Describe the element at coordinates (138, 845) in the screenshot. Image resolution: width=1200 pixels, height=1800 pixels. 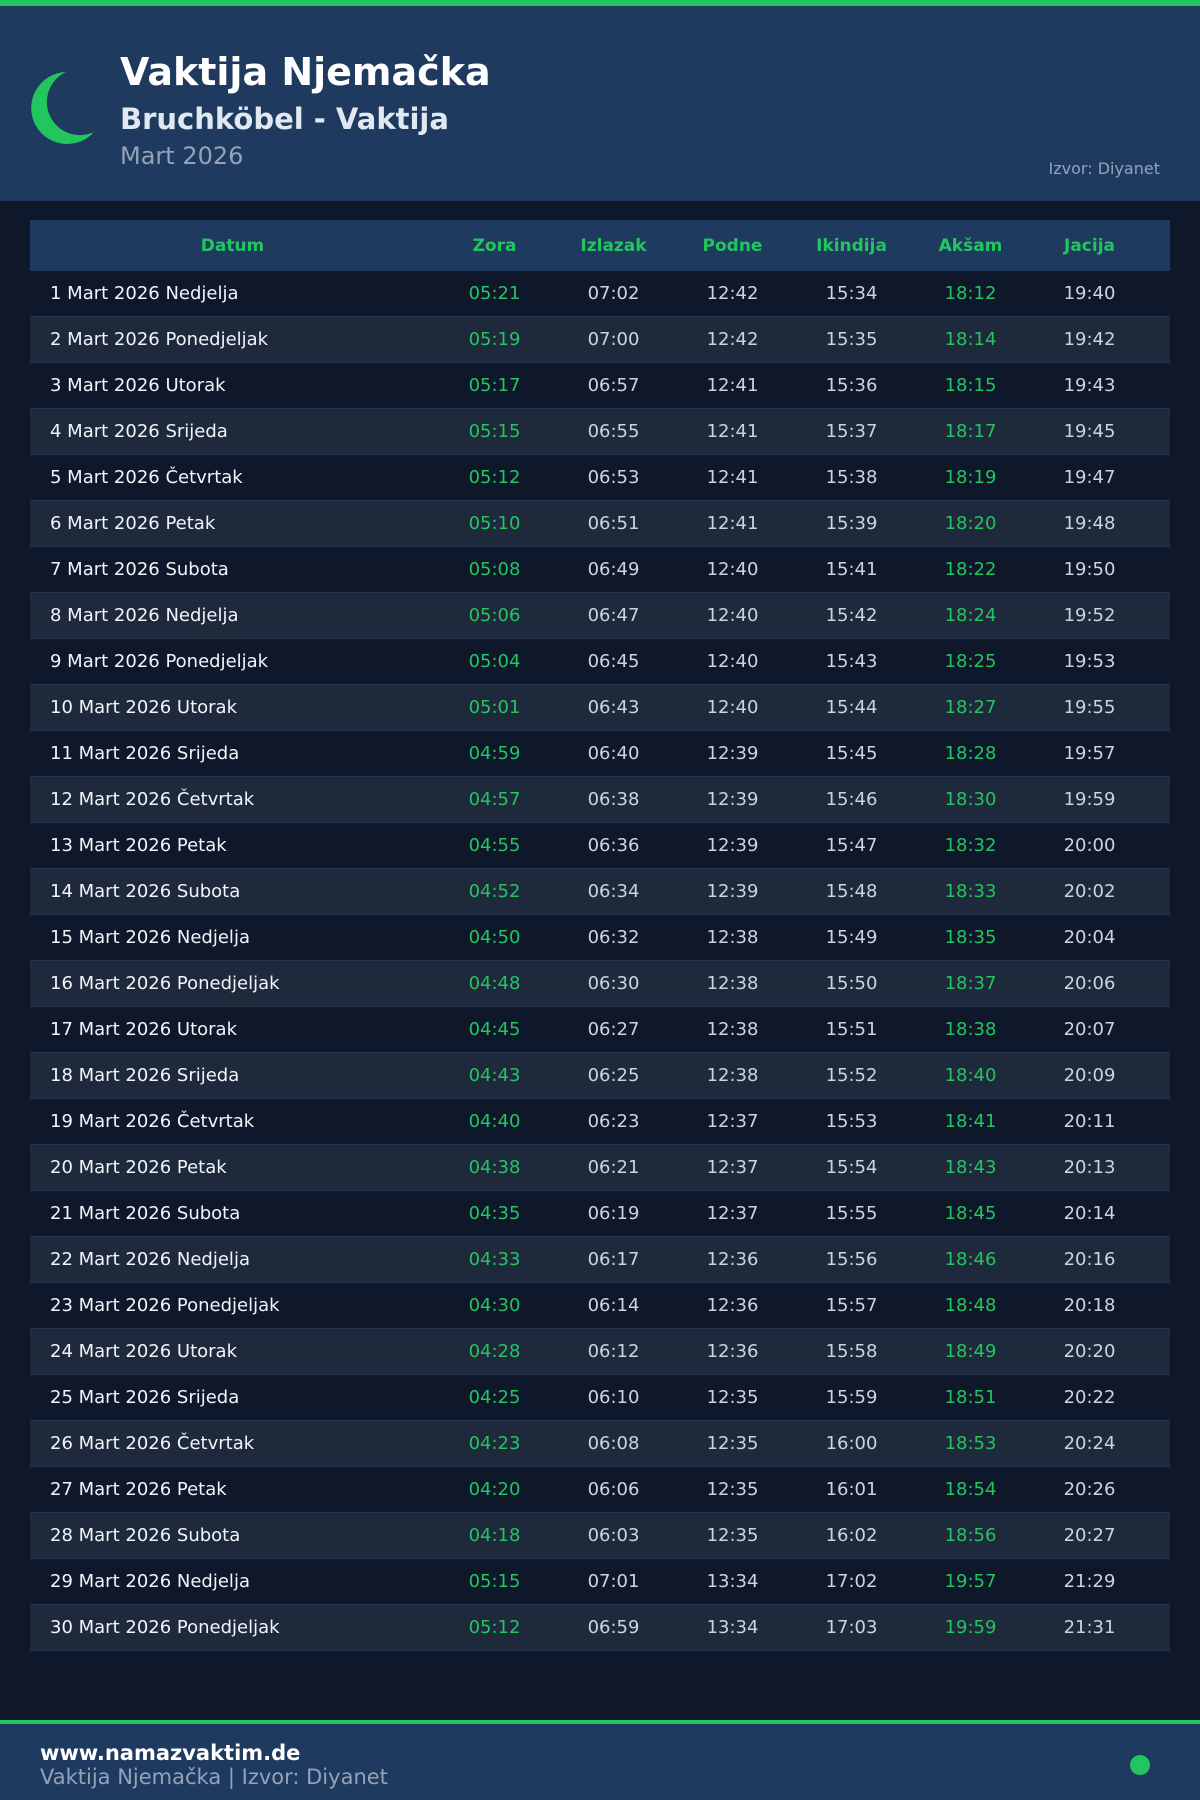
I see `cell-date: 13 Mart 2026 Petak` at that location.